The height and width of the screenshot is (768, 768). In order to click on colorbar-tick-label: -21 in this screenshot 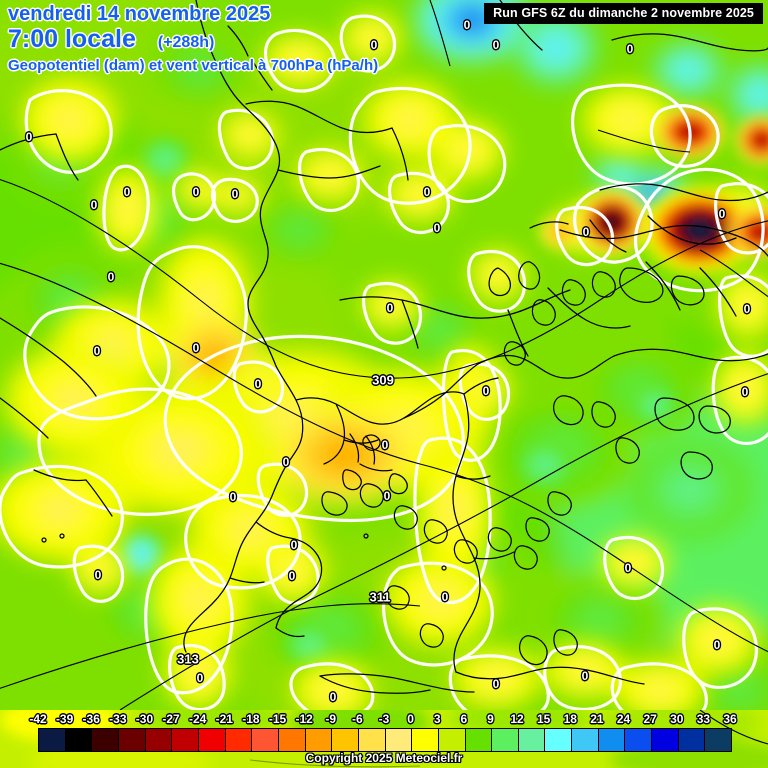, I will do `click(224, 719)`.